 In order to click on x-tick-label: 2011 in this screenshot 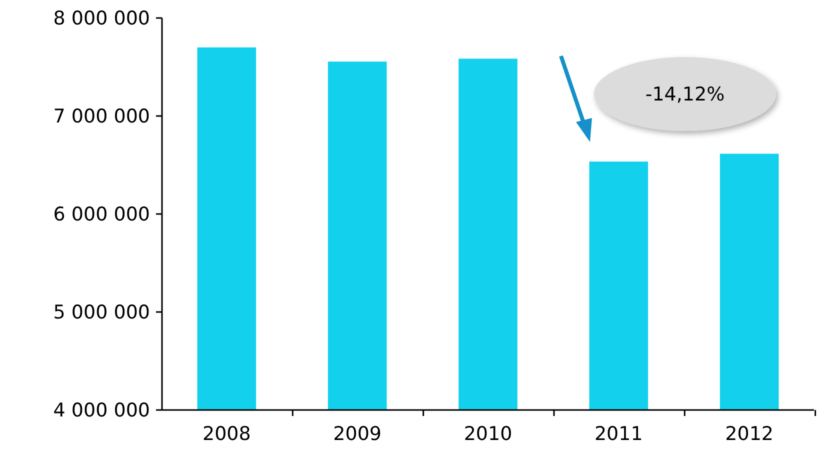, I will do `click(618, 434)`.